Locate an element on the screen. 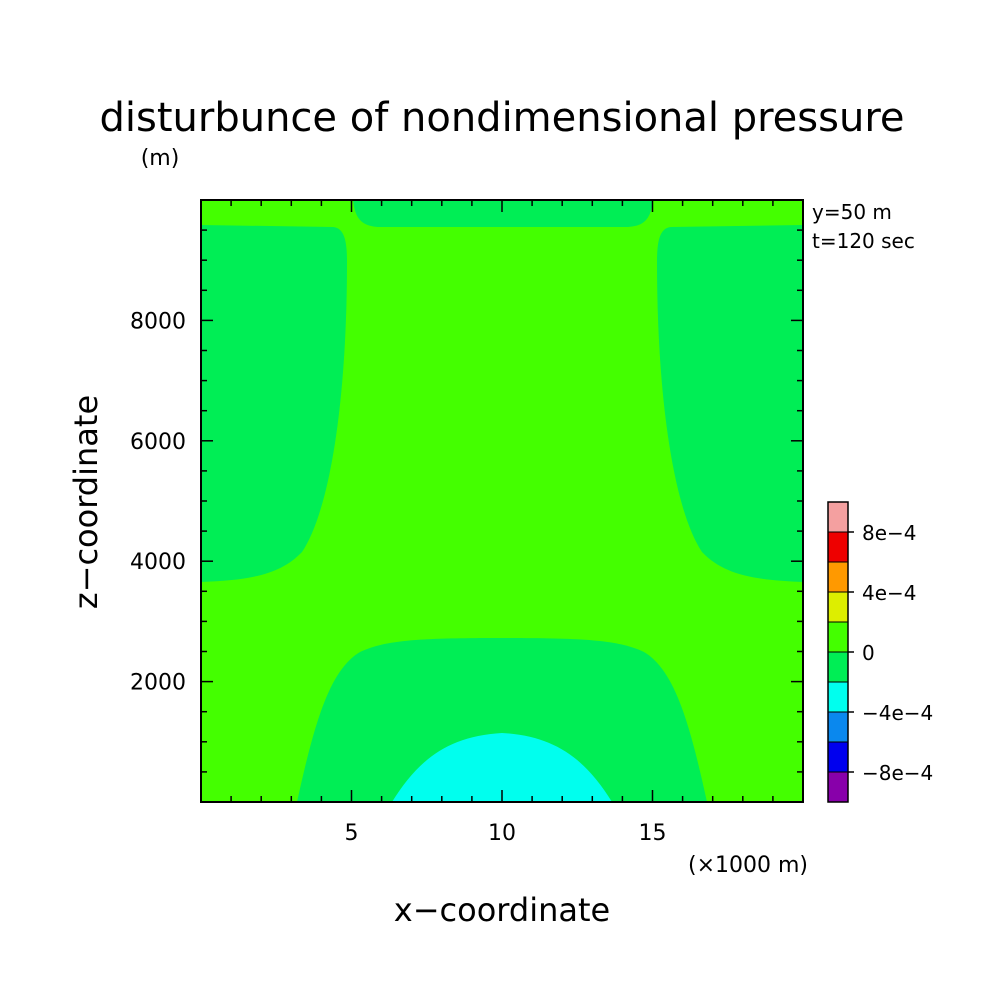  region-top-center is located at coordinates (503, 213).